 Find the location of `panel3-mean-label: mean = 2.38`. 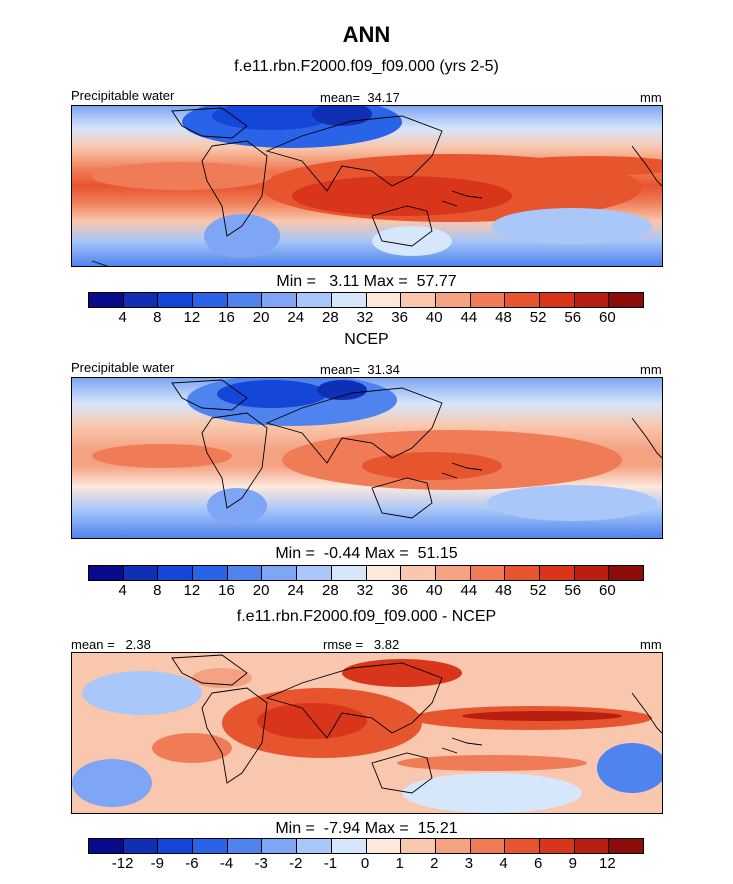

panel3-mean-label: mean = 2.38 is located at coordinates (111, 644).